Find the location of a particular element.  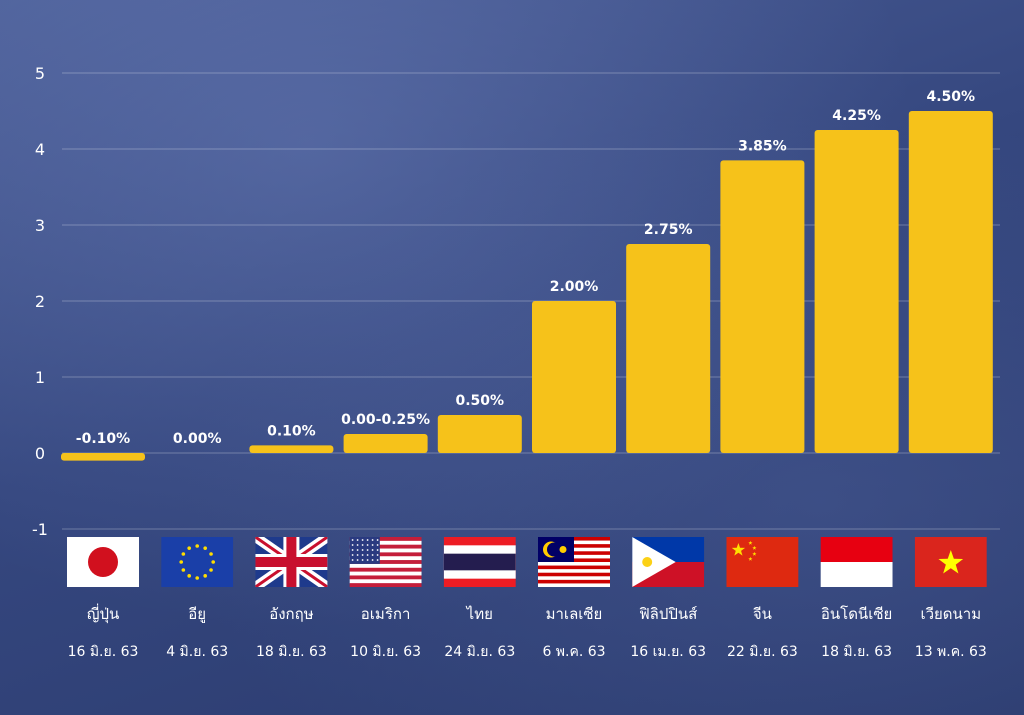

country-name: อังกฤษ is located at coordinates (291, 614).